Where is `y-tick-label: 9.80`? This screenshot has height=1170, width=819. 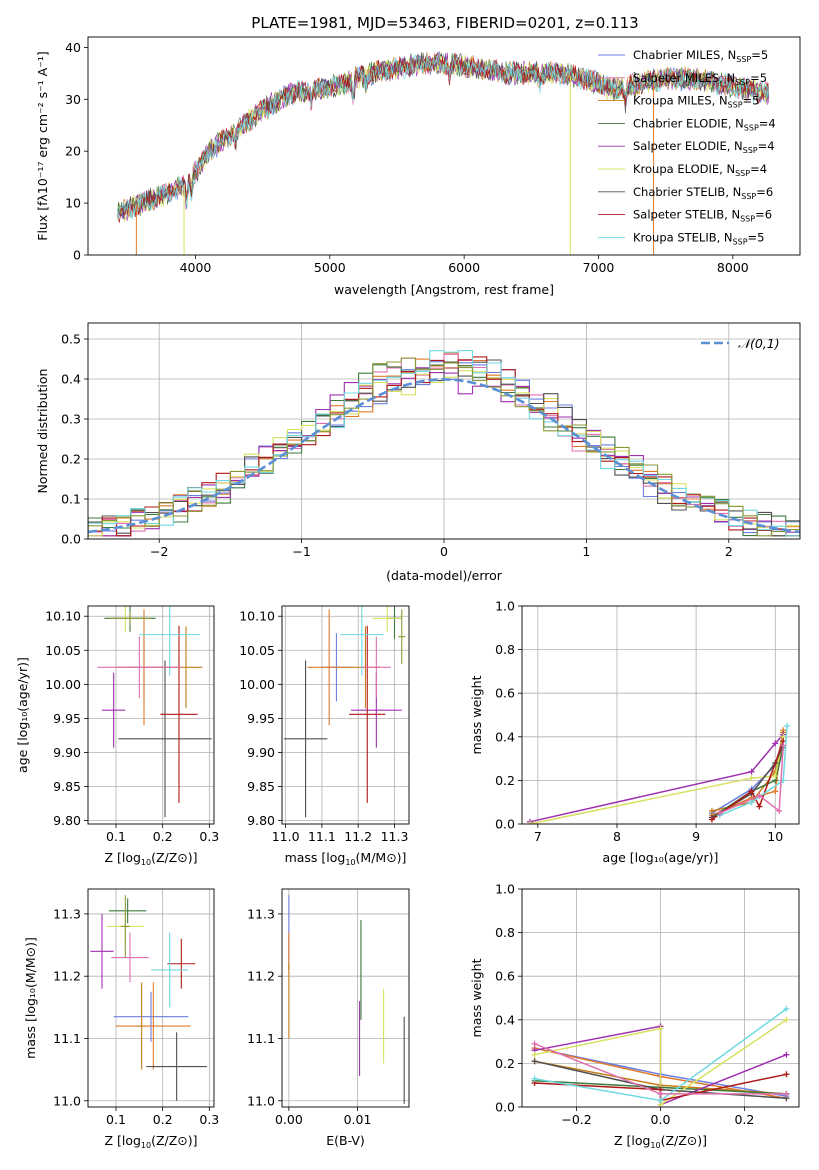
y-tick-label: 9.80 is located at coordinates (67, 820).